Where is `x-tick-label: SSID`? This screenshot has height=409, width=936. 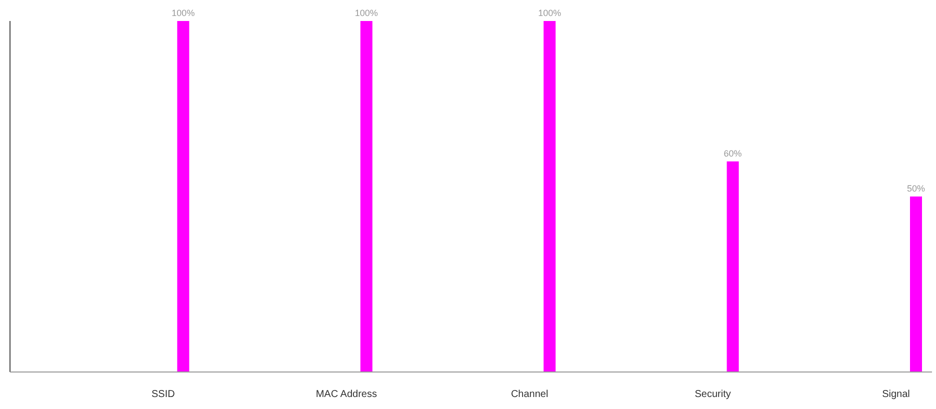
x-tick-label: SSID is located at coordinates (163, 394).